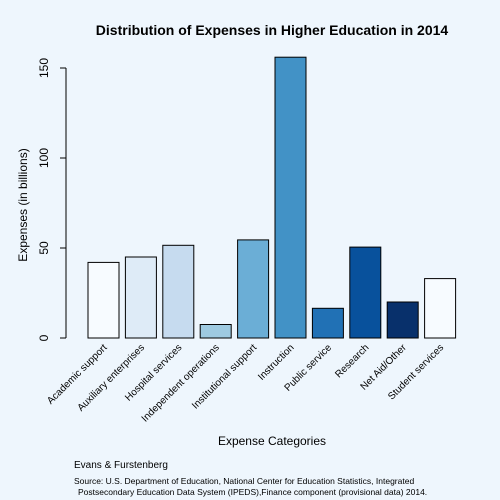 This screenshot has height=500, width=500. Describe the element at coordinates (23, 204) in the screenshot. I see `y-axis-label: Expenses (in billions)` at that location.